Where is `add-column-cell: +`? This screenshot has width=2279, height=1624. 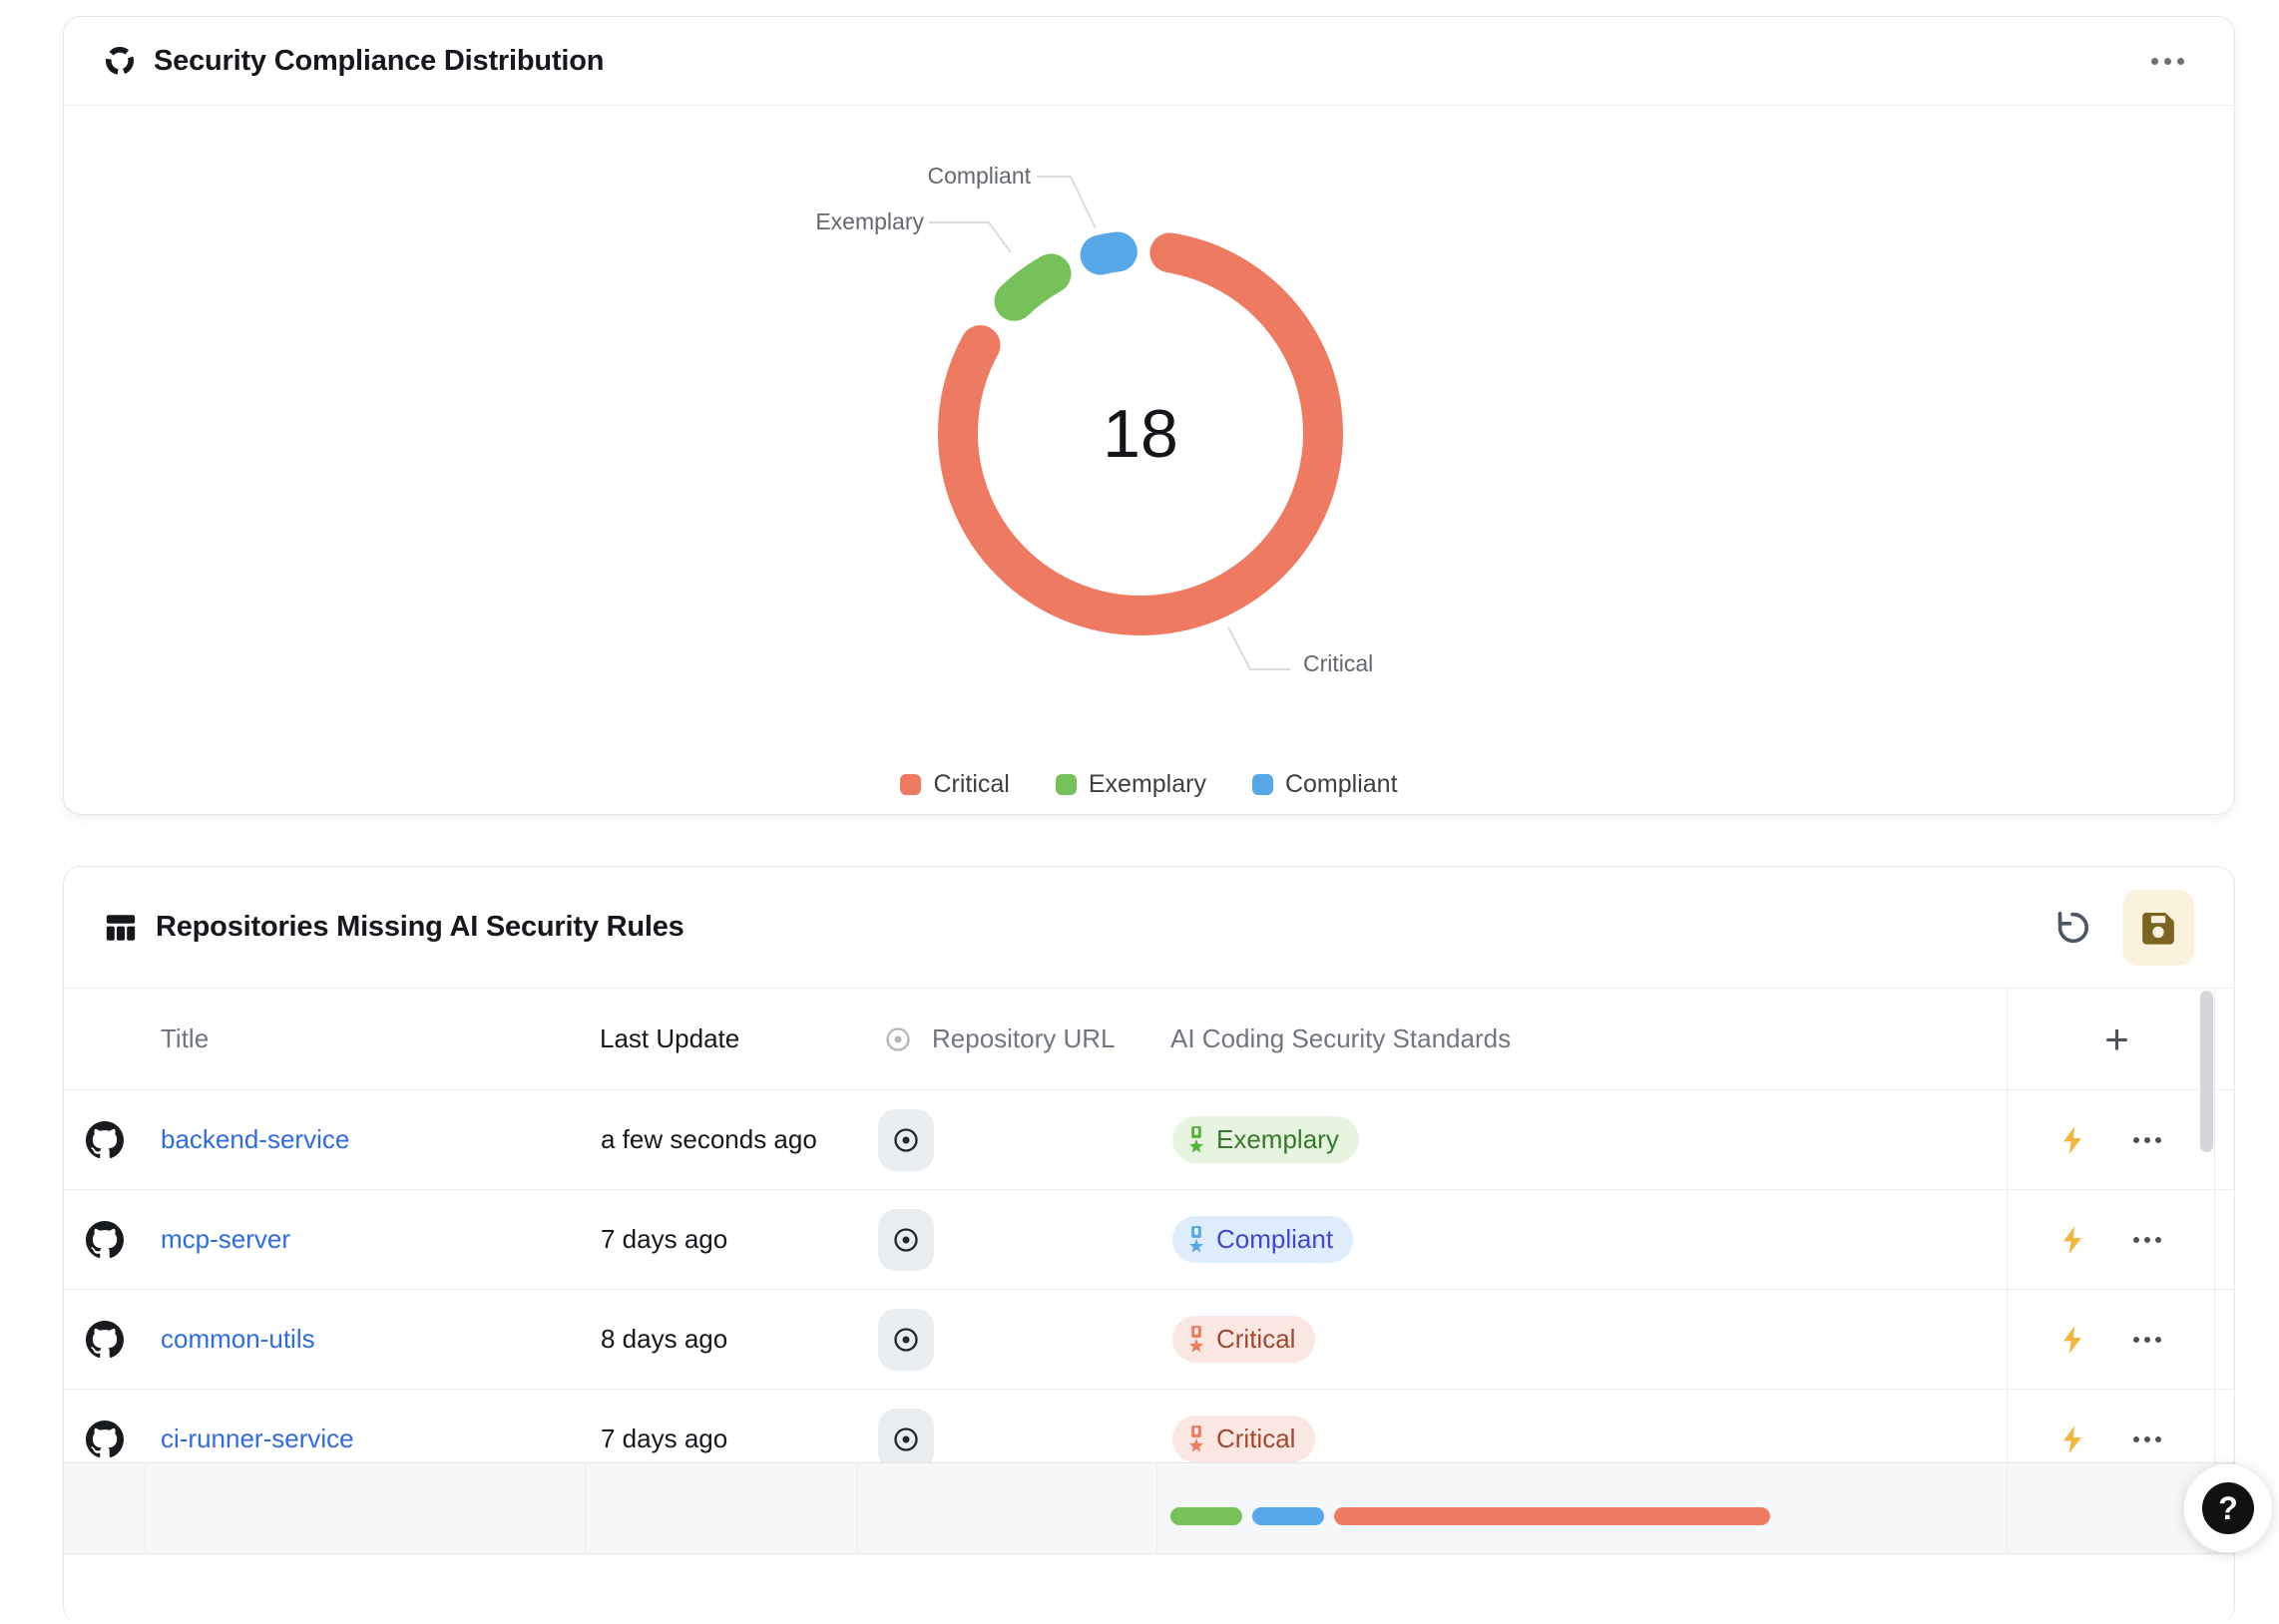
add-column-cell: + is located at coordinates (2109, 1038).